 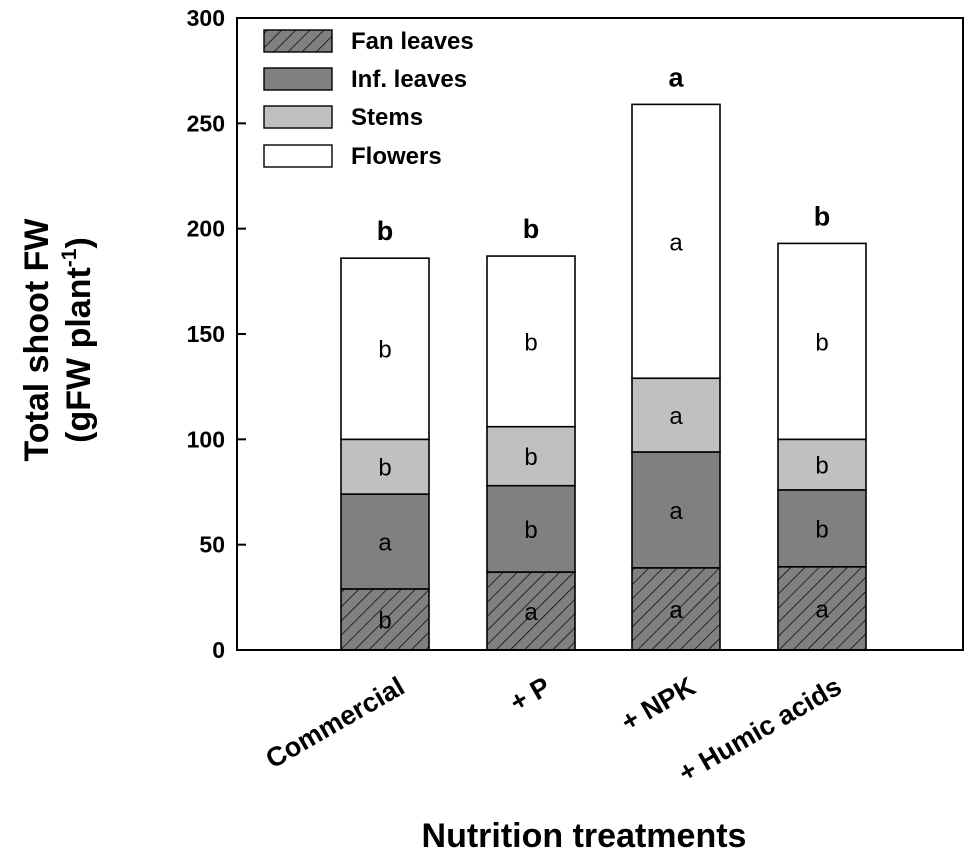 I want to click on y-axis-title: Total shoot FW (gFW plant-1), so click(x=58, y=340).